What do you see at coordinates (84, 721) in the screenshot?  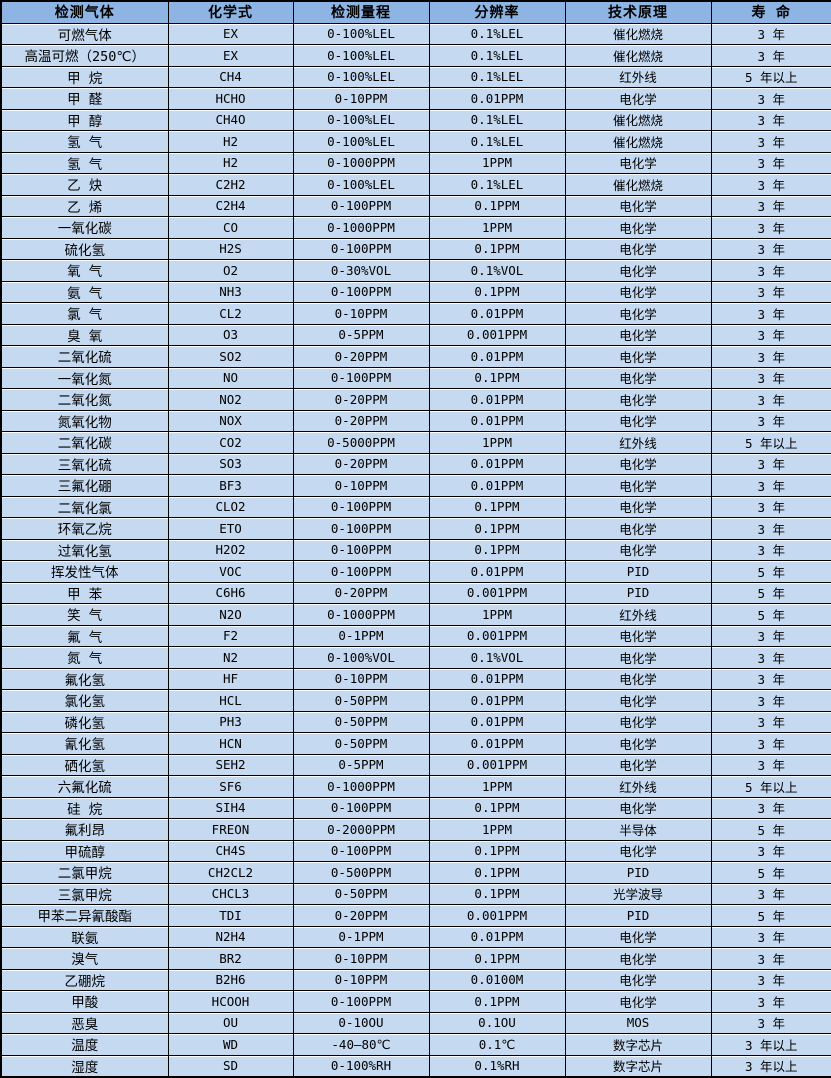 I see `cell-gas-name: 磷化氢` at bounding box center [84, 721].